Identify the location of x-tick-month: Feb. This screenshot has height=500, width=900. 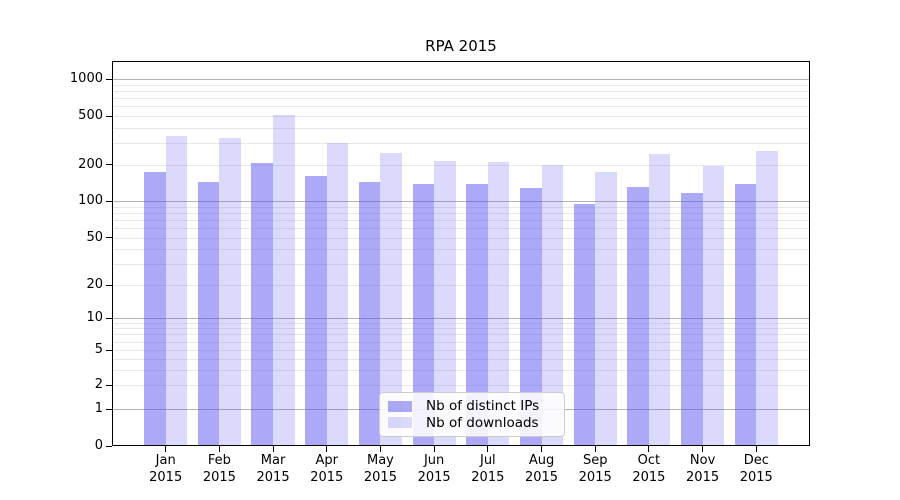
(219, 460).